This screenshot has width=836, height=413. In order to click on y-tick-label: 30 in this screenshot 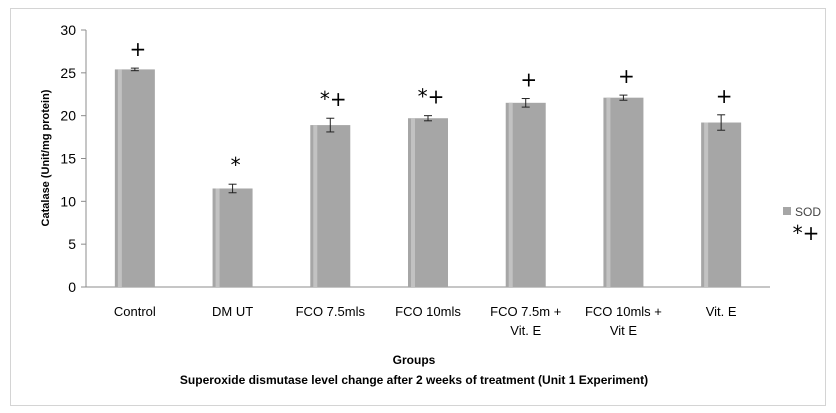, I will do `click(68, 30)`.